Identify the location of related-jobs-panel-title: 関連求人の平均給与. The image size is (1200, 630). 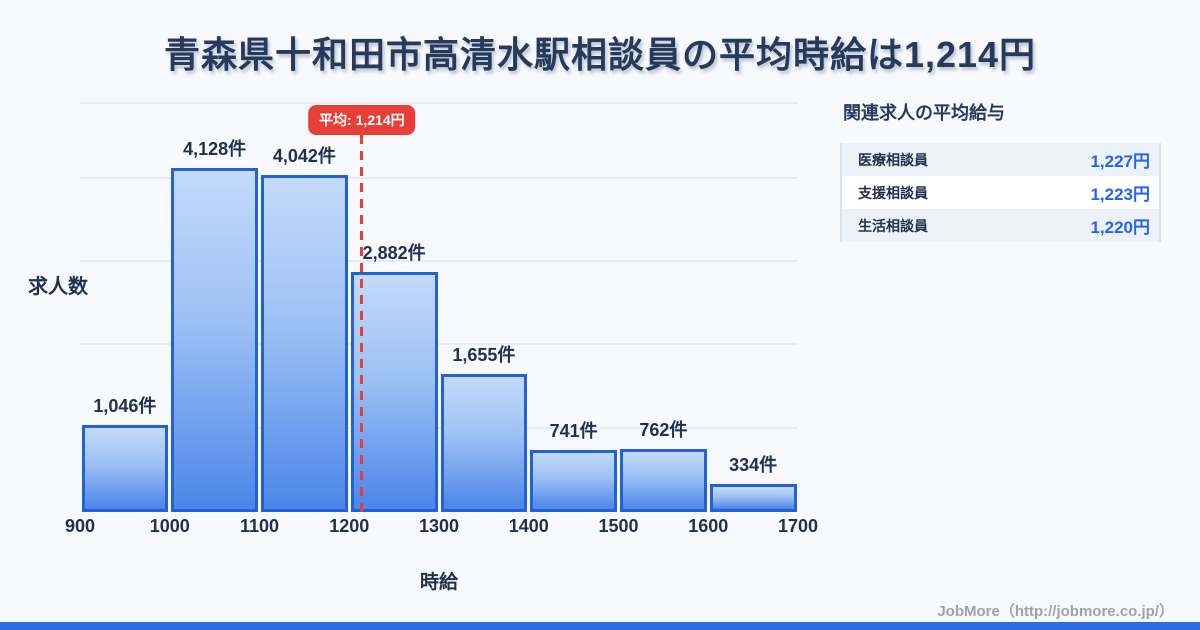
(924, 113).